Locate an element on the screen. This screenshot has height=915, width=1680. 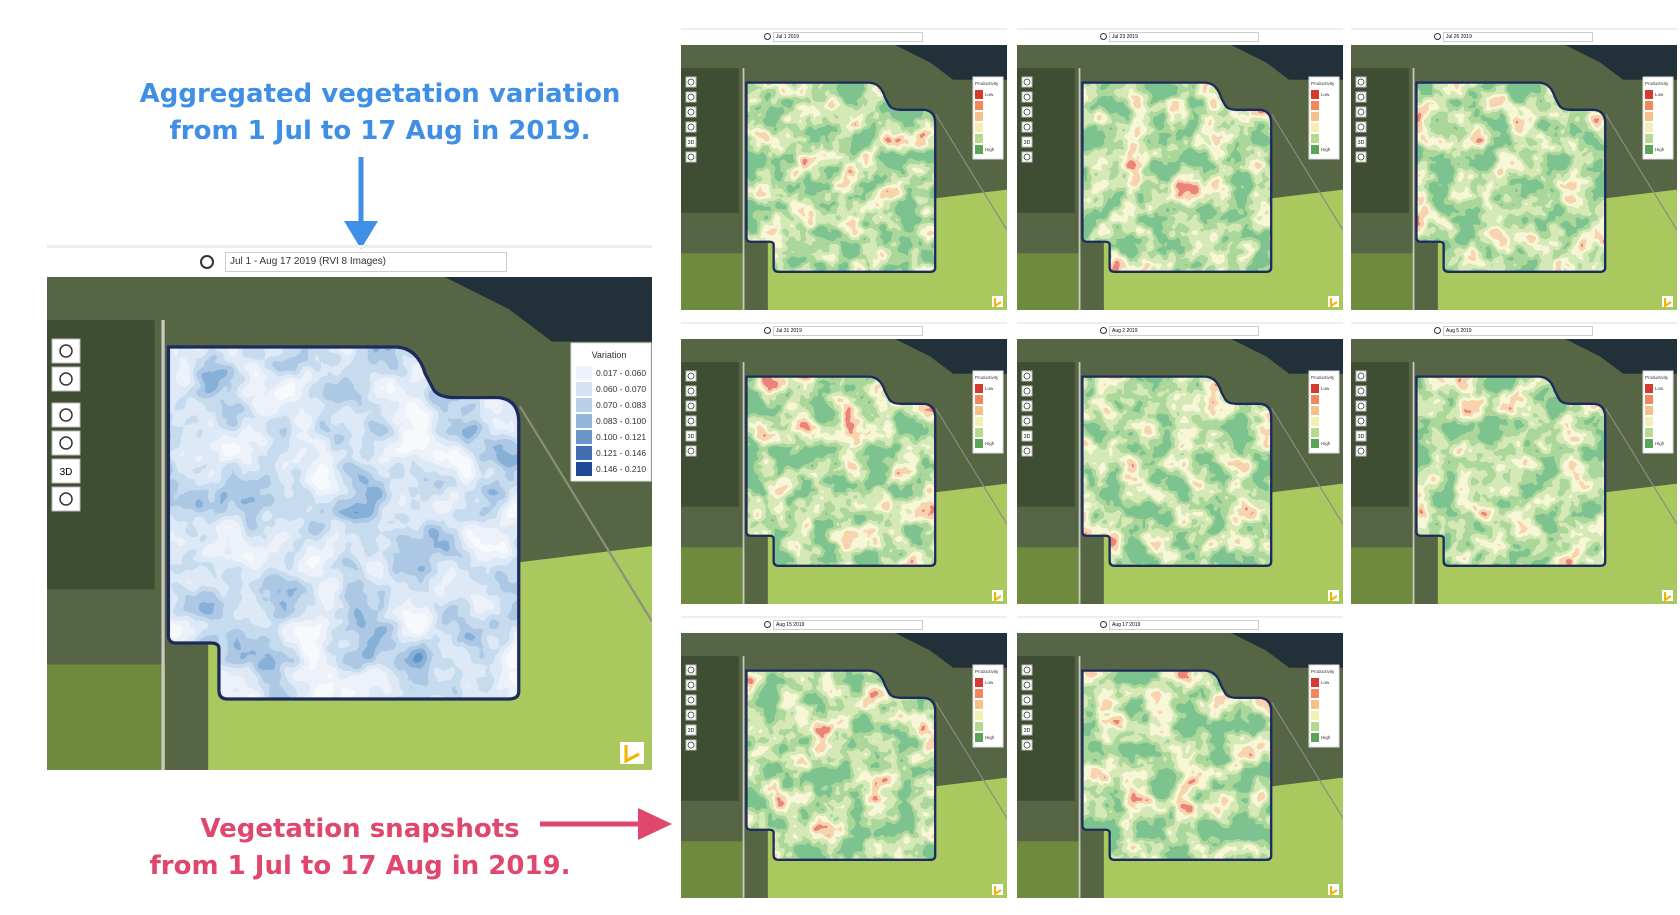
snapshot: Jul 31 2019 3D Productivity Low High is located at coordinates (844, 463).